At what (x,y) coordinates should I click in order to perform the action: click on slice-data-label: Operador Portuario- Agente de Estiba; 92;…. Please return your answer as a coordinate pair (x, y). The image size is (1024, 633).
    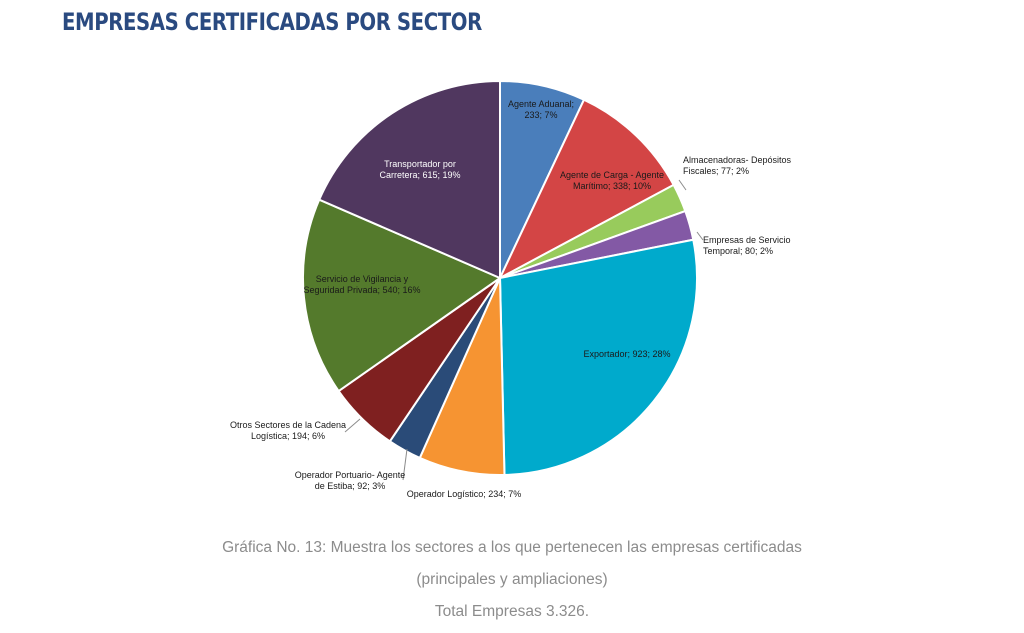
    Looking at the image, I should click on (350, 480).